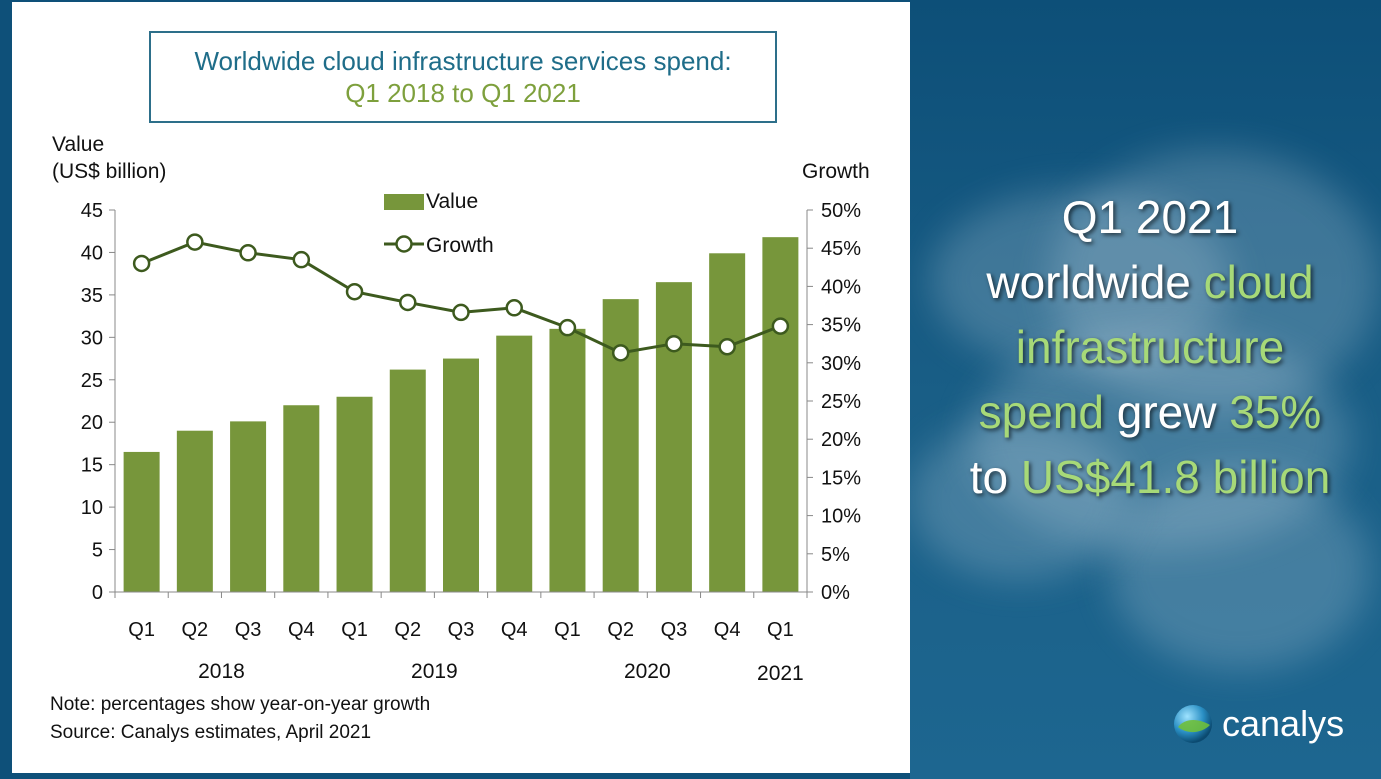 The height and width of the screenshot is (779, 1381). I want to click on left-tick-label: 15, so click(92, 466).